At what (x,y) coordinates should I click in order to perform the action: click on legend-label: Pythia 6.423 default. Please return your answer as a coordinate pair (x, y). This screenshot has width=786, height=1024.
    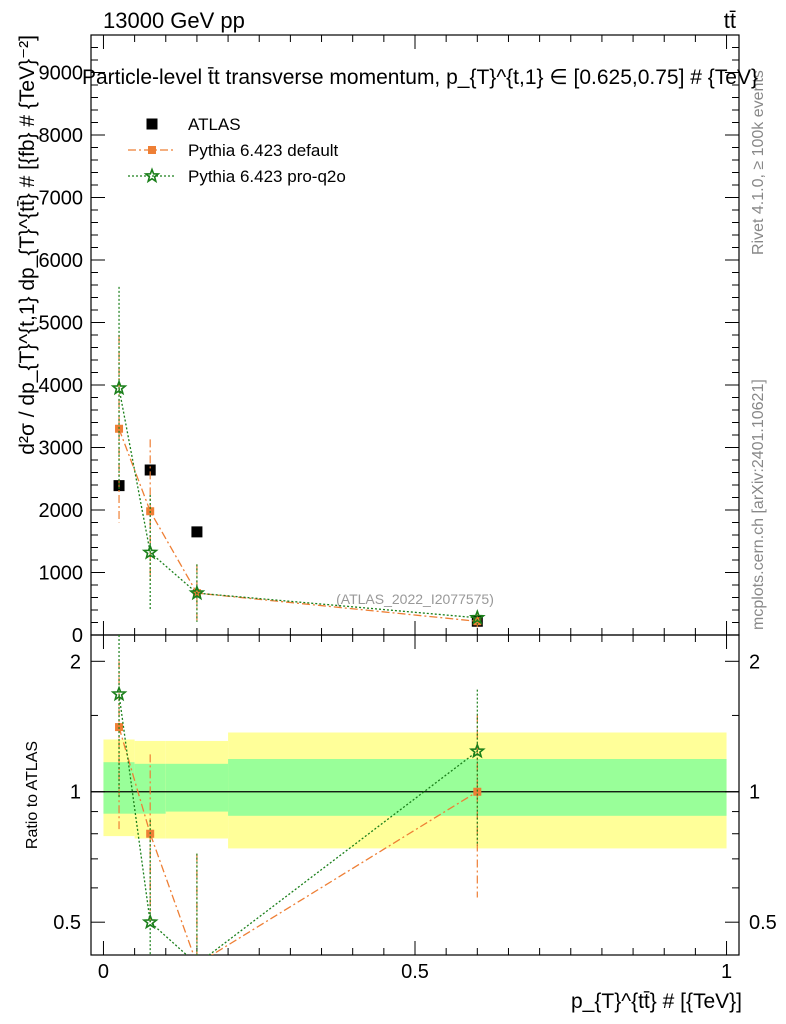
    Looking at the image, I should click on (263, 150).